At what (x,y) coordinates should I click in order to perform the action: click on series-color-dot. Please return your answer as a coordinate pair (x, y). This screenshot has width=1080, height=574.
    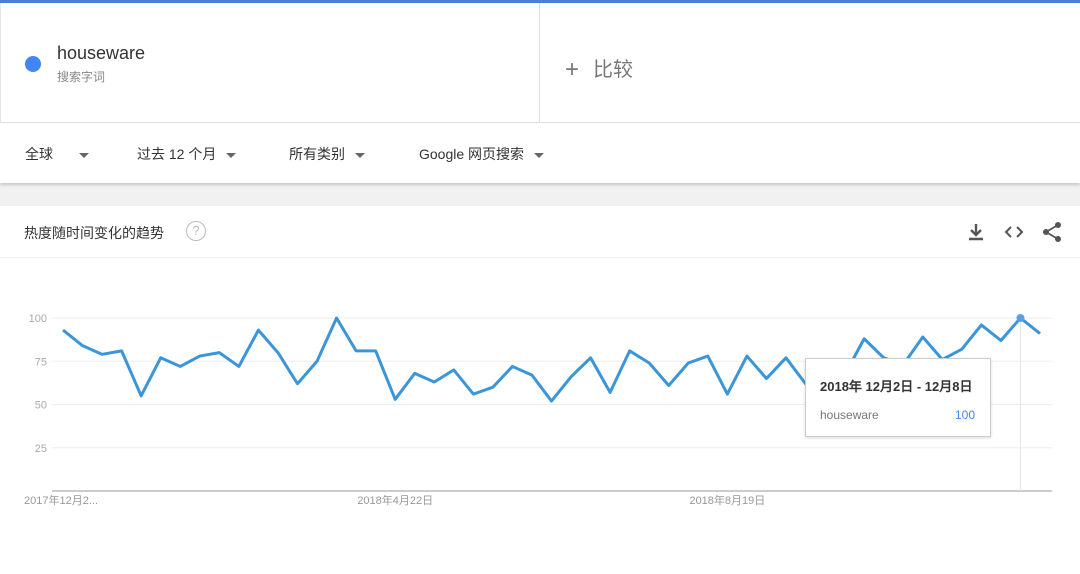
    Looking at the image, I should click on (33, 64).